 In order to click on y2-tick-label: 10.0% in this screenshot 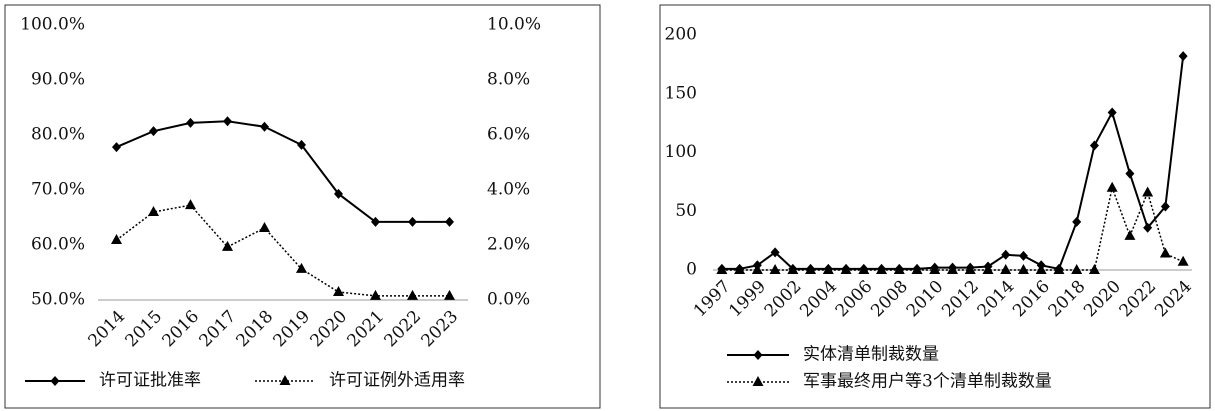, I will do `click(514, 25)`.